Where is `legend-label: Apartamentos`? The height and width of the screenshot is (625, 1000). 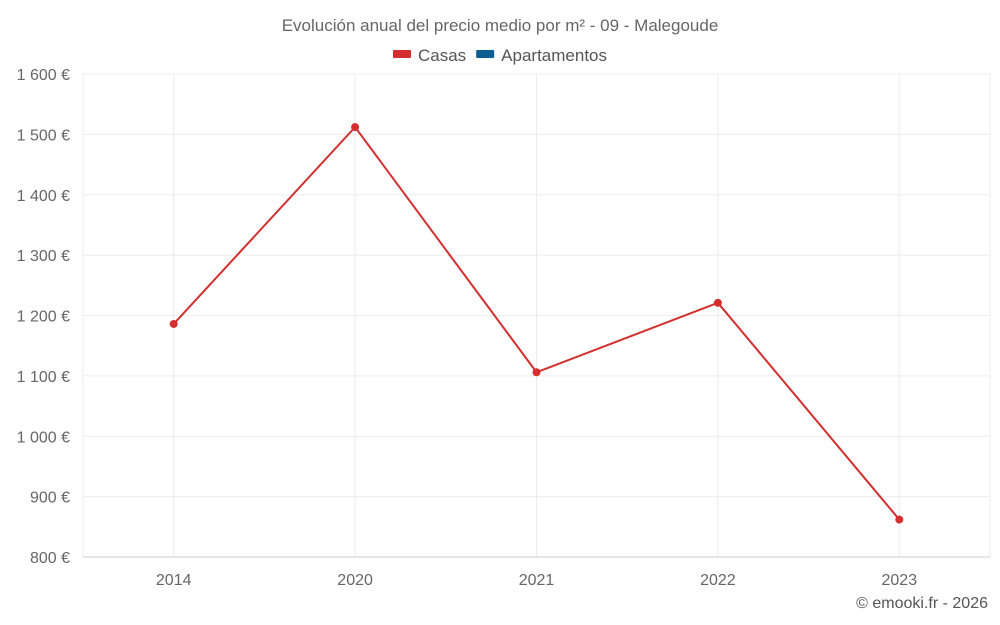
legend-label: Apartamentos is located at coordinates (554, 55).